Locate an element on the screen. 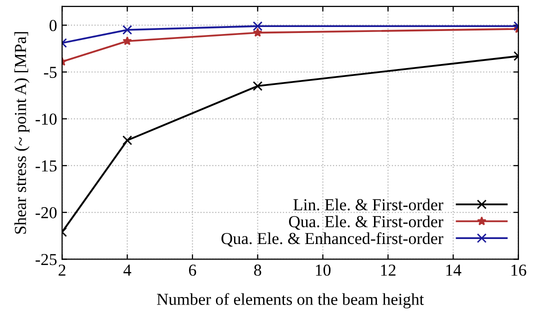  y-tick-label: -15 is located at coordinates (46, 166).